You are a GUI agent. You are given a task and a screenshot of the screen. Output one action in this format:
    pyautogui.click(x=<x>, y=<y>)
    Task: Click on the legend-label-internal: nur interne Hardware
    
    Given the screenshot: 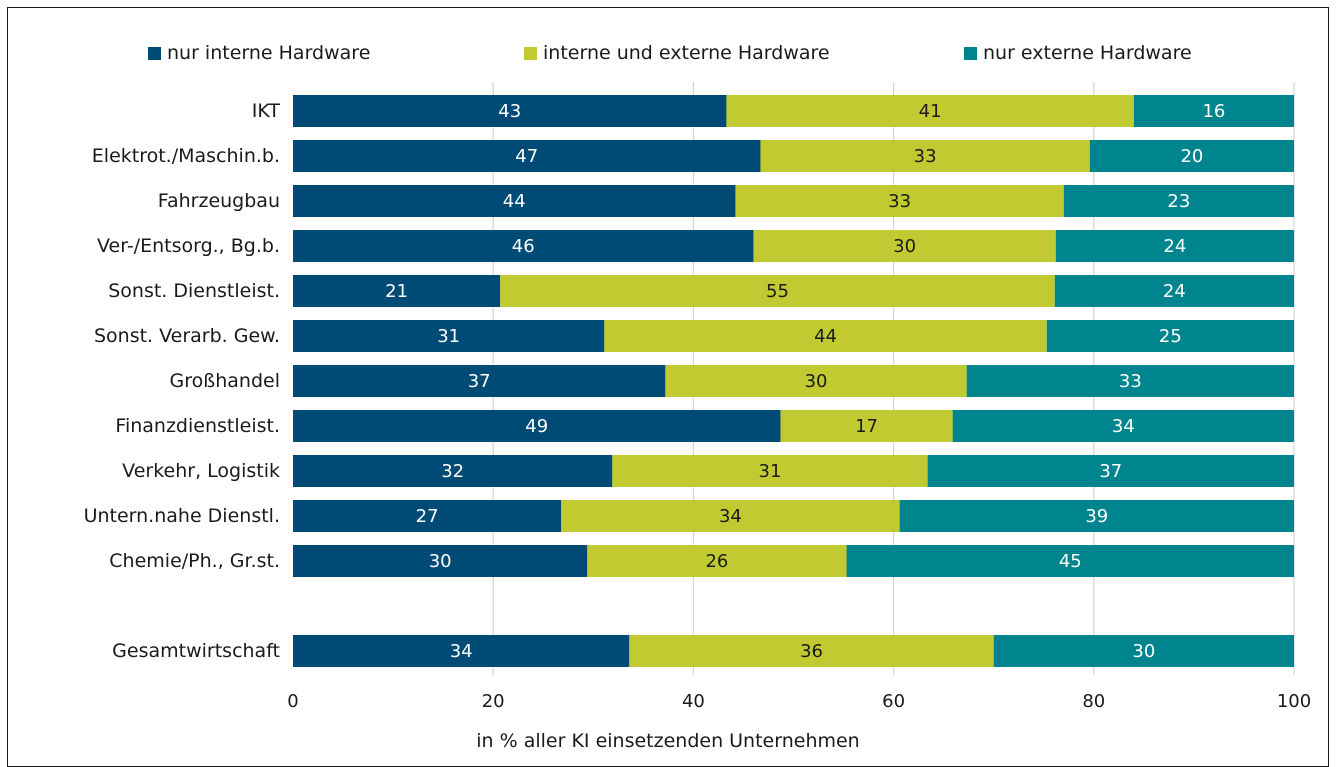 What is the action you would take?
    pyautogui.click(x=269, y=53)
    